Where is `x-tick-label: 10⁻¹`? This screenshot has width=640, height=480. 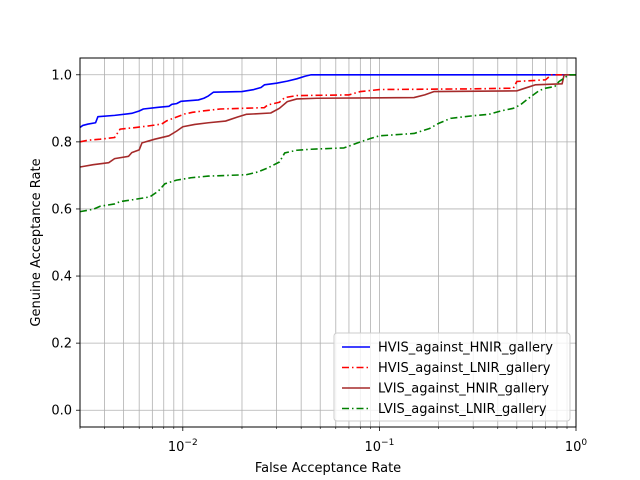 x-tick-label: 10⁻¹ is located at coordinates (379, 446).